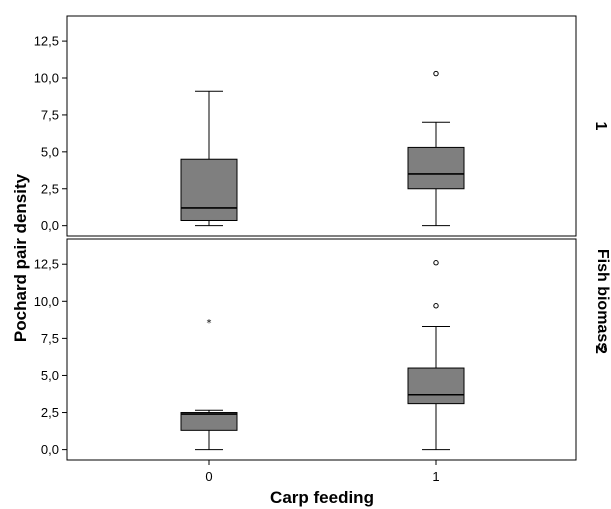  What do you see at coordinates (20, 257) in the screenshot?
I see `y-axis-title: Pochard pair density` at bounding box center [20, 257].